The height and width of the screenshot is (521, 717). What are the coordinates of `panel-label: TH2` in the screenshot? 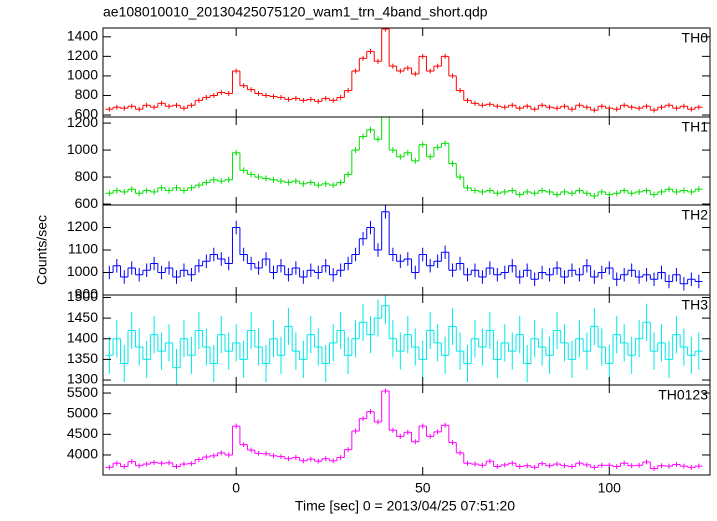 It's located at (695, 215).